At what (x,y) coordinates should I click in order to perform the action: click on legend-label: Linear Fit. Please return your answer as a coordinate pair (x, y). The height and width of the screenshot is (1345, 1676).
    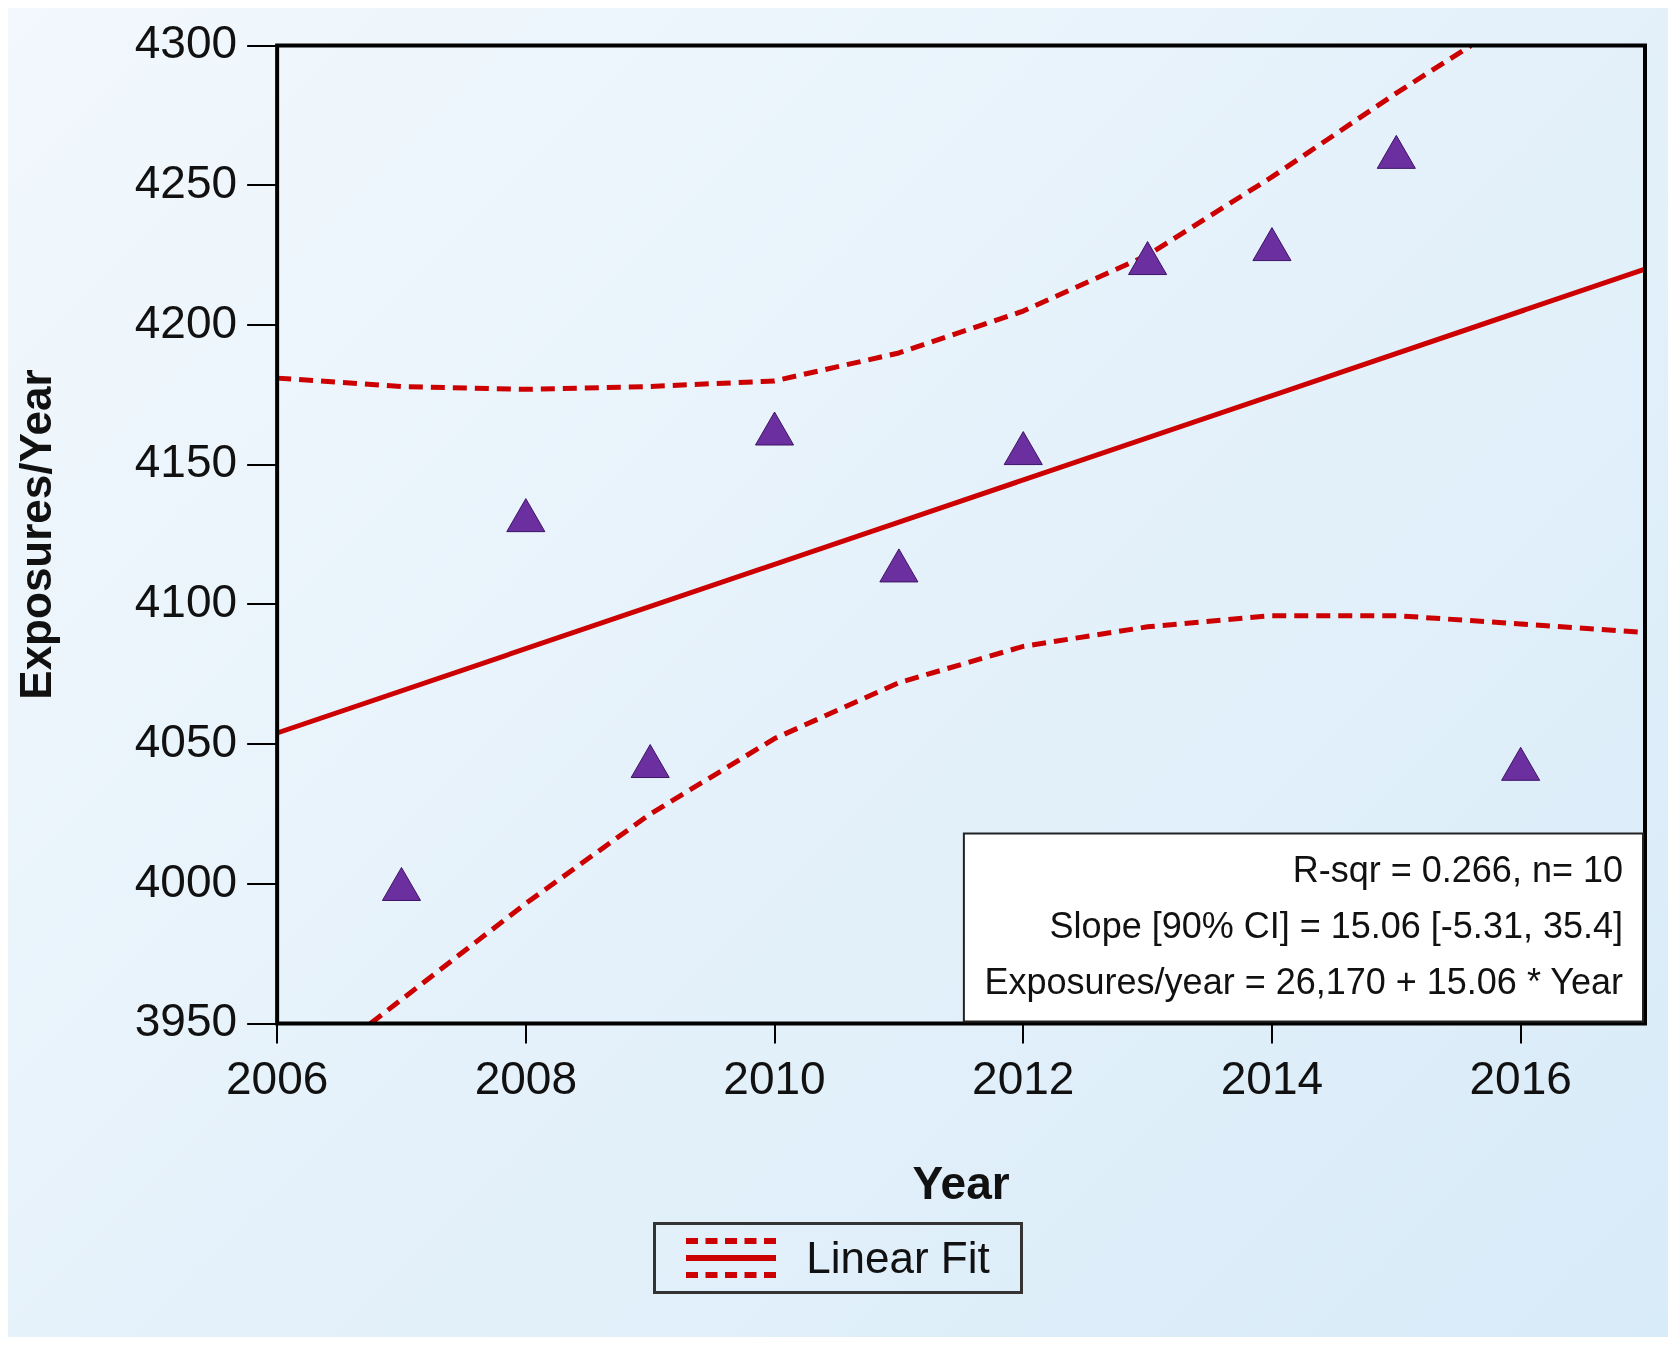
    Looking at the image, I should click on (898, 1258).